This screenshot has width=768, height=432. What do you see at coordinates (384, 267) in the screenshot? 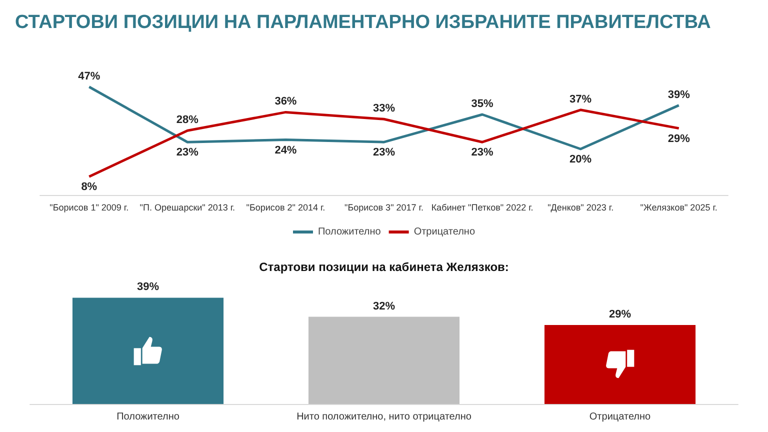
I see `chart-title: Стартови позиции на кабинета Желязков:` at bounding box center [384, 267].